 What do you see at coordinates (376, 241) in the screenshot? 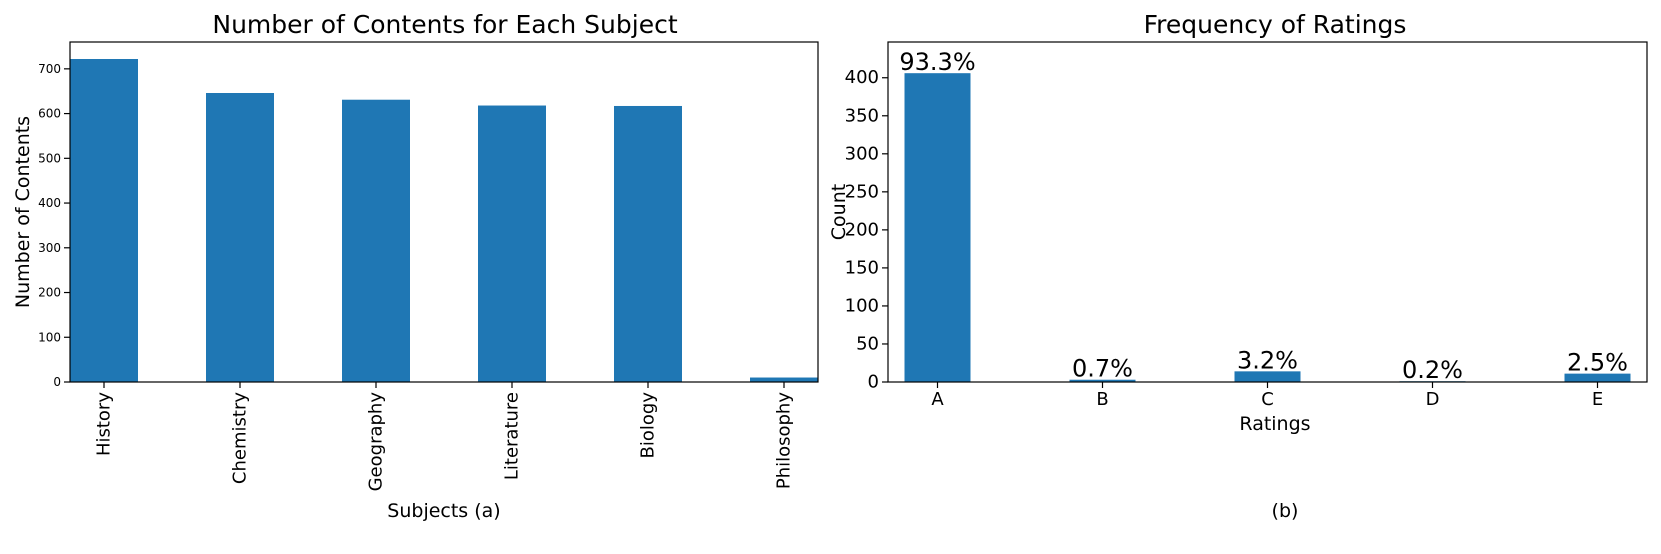
I see `bar-geography` at bounding box center [376, 241].